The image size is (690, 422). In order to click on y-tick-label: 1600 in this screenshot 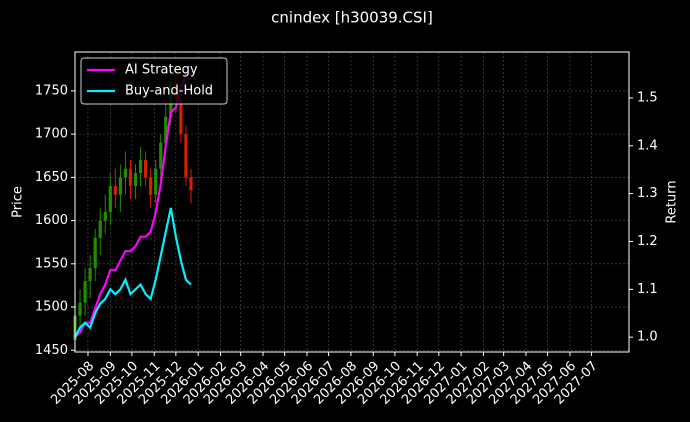, I will do `click(51, 220)`.